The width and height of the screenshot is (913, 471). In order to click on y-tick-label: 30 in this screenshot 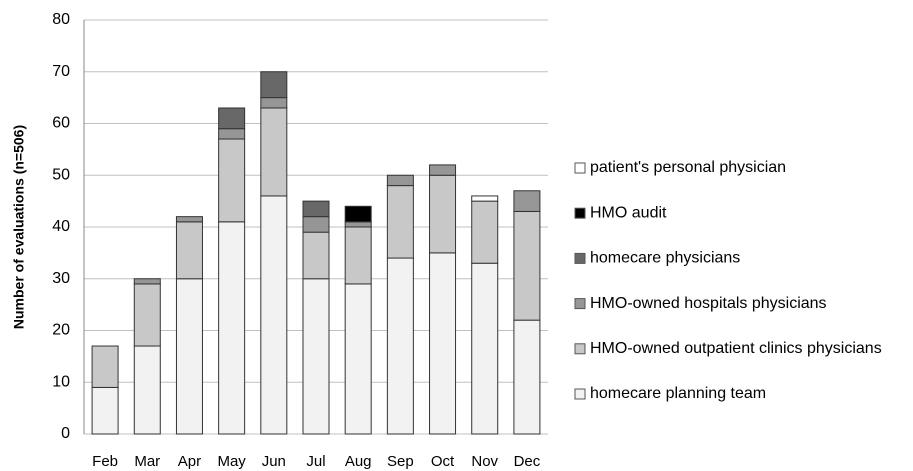, I will do `click(61, 278)`.